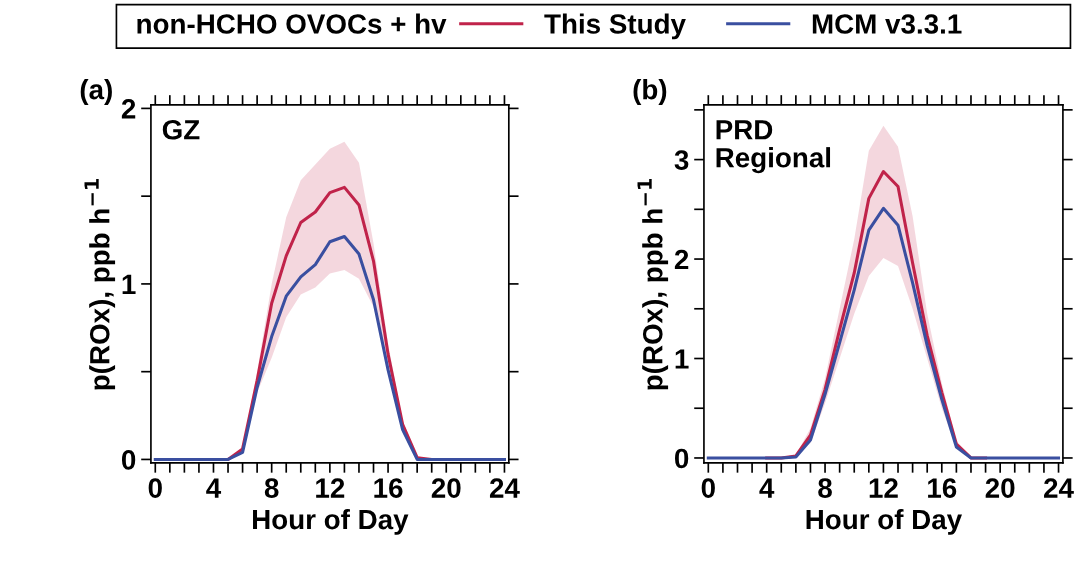  Describe the element at coordinates (650, 92) in the screenshot. I see `chart-title: (b)` at that location.